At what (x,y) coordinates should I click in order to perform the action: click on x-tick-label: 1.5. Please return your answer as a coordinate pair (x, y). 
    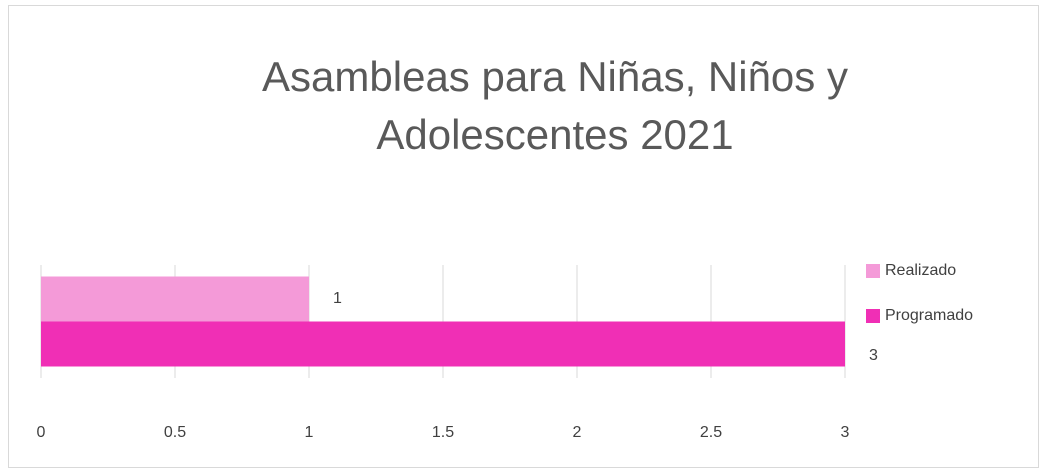
    Looking at the image, I should click on (443, 432).